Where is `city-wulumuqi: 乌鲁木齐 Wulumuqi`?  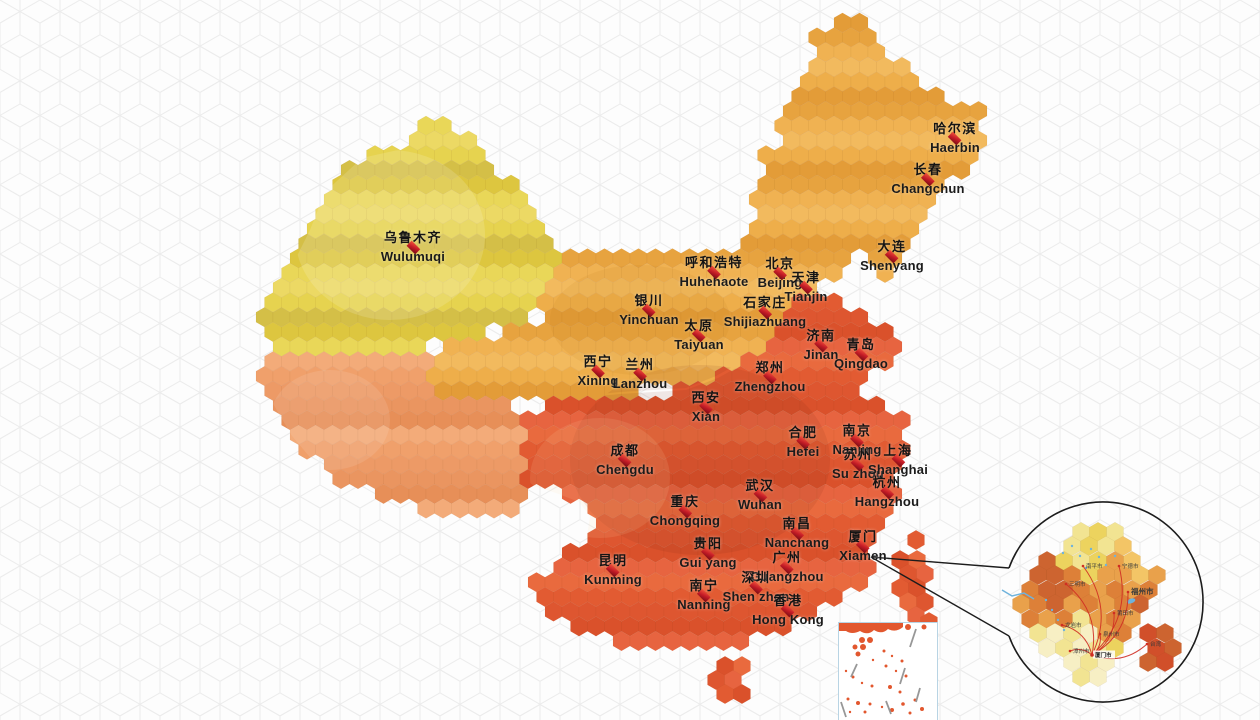
city-wulumuqi: 乌鲁木齐 Wulumuqi is located at coordinates (413, 247).